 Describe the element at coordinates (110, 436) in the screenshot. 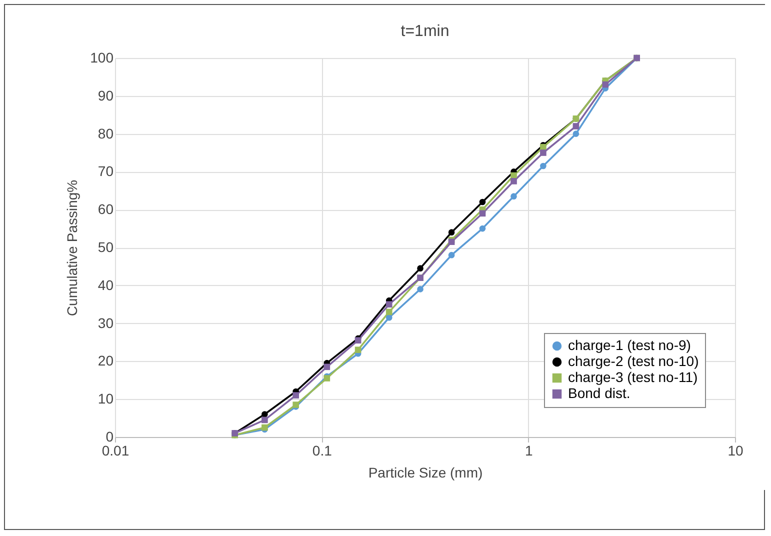

I see `y-tick-label: 0` at that location.